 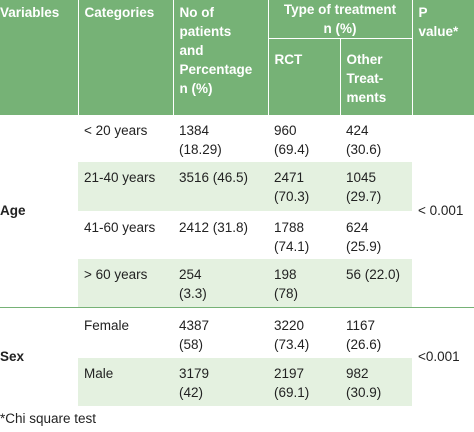 I want to click on patients-cell: 3516 (46.5), so click(x=220, y=186).